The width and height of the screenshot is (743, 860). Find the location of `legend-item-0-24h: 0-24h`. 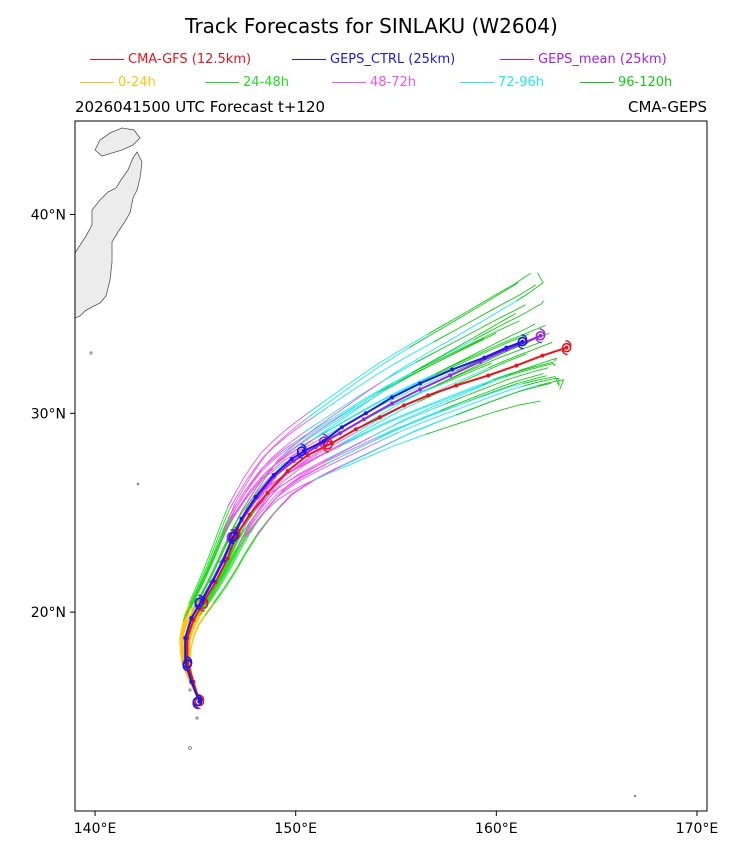

legend-item-0-24h: 0-24h is located at coordinates (118, 82).